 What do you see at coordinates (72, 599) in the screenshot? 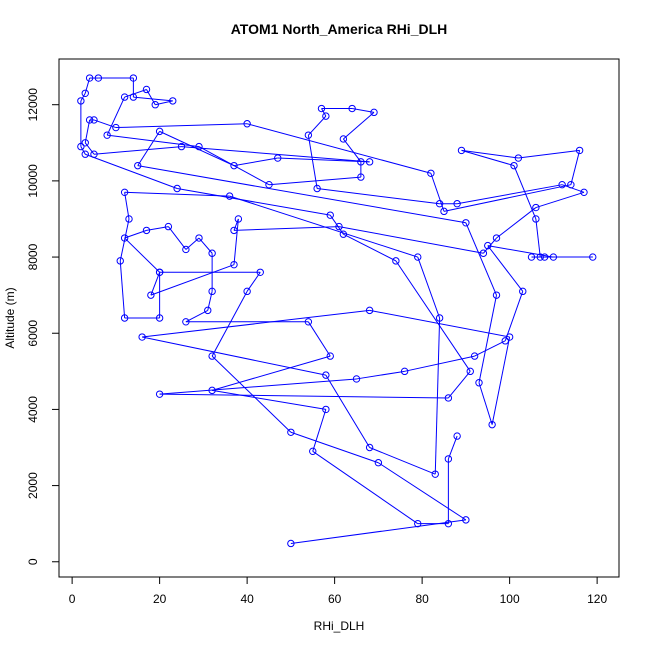
I see `x-tick-label: 0` at bounding box center [72, 599].